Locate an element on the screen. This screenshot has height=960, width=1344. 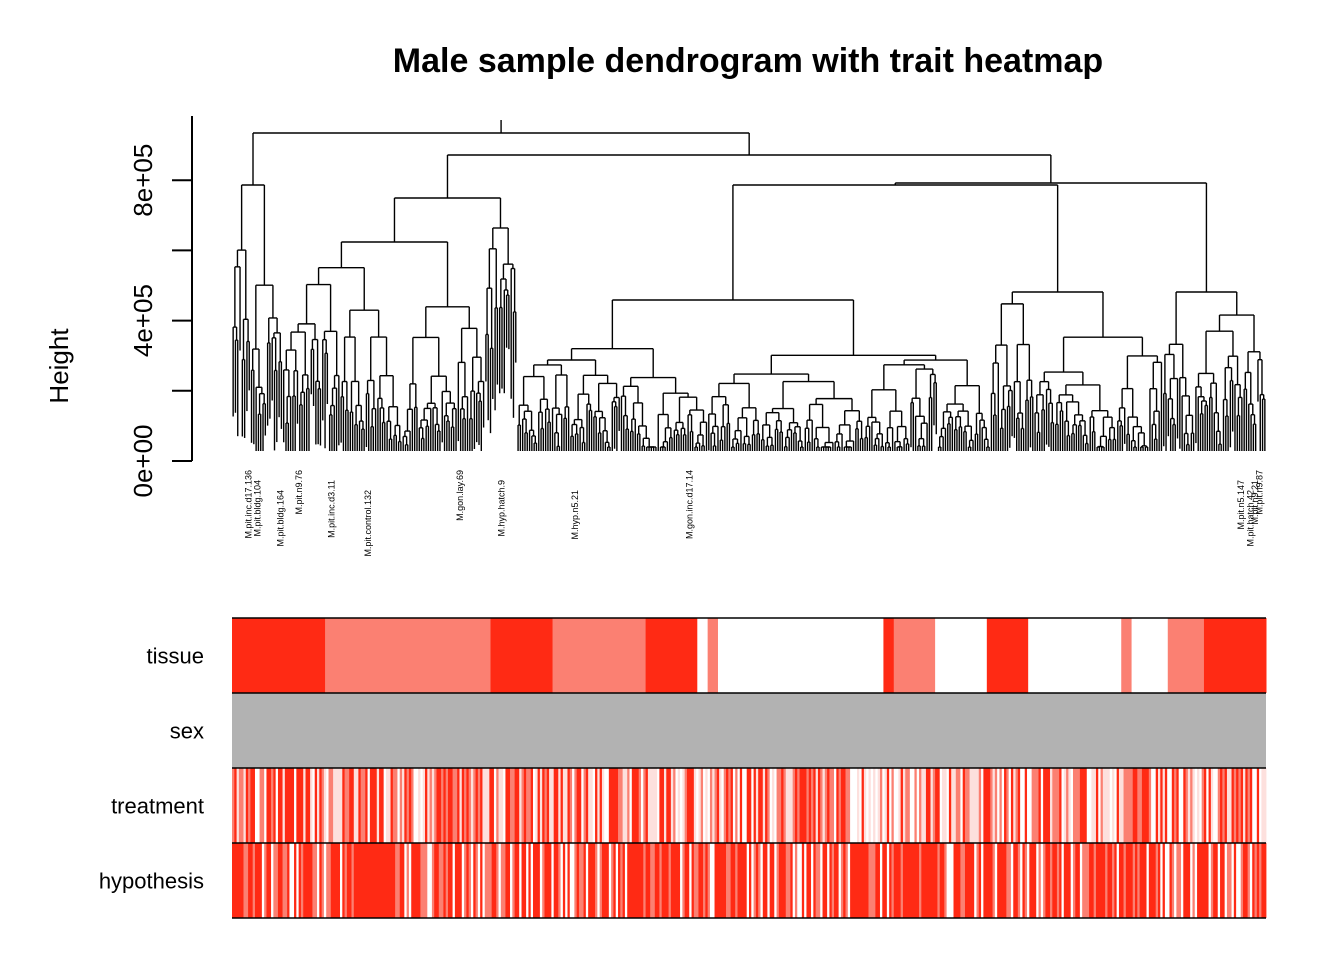
y-tick-label: 0e+00 is located at coordinates (143, 460).